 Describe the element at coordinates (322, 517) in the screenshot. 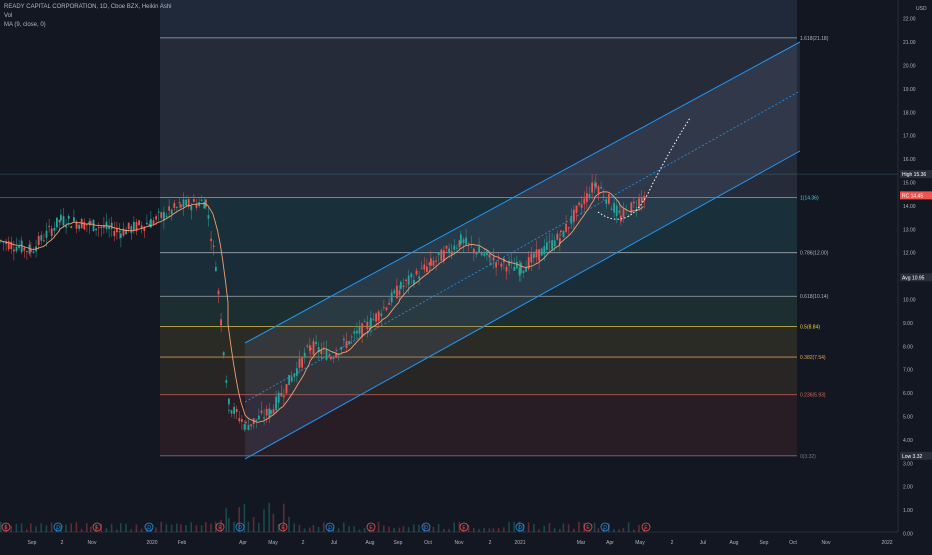

I see `volume-group` at that location.